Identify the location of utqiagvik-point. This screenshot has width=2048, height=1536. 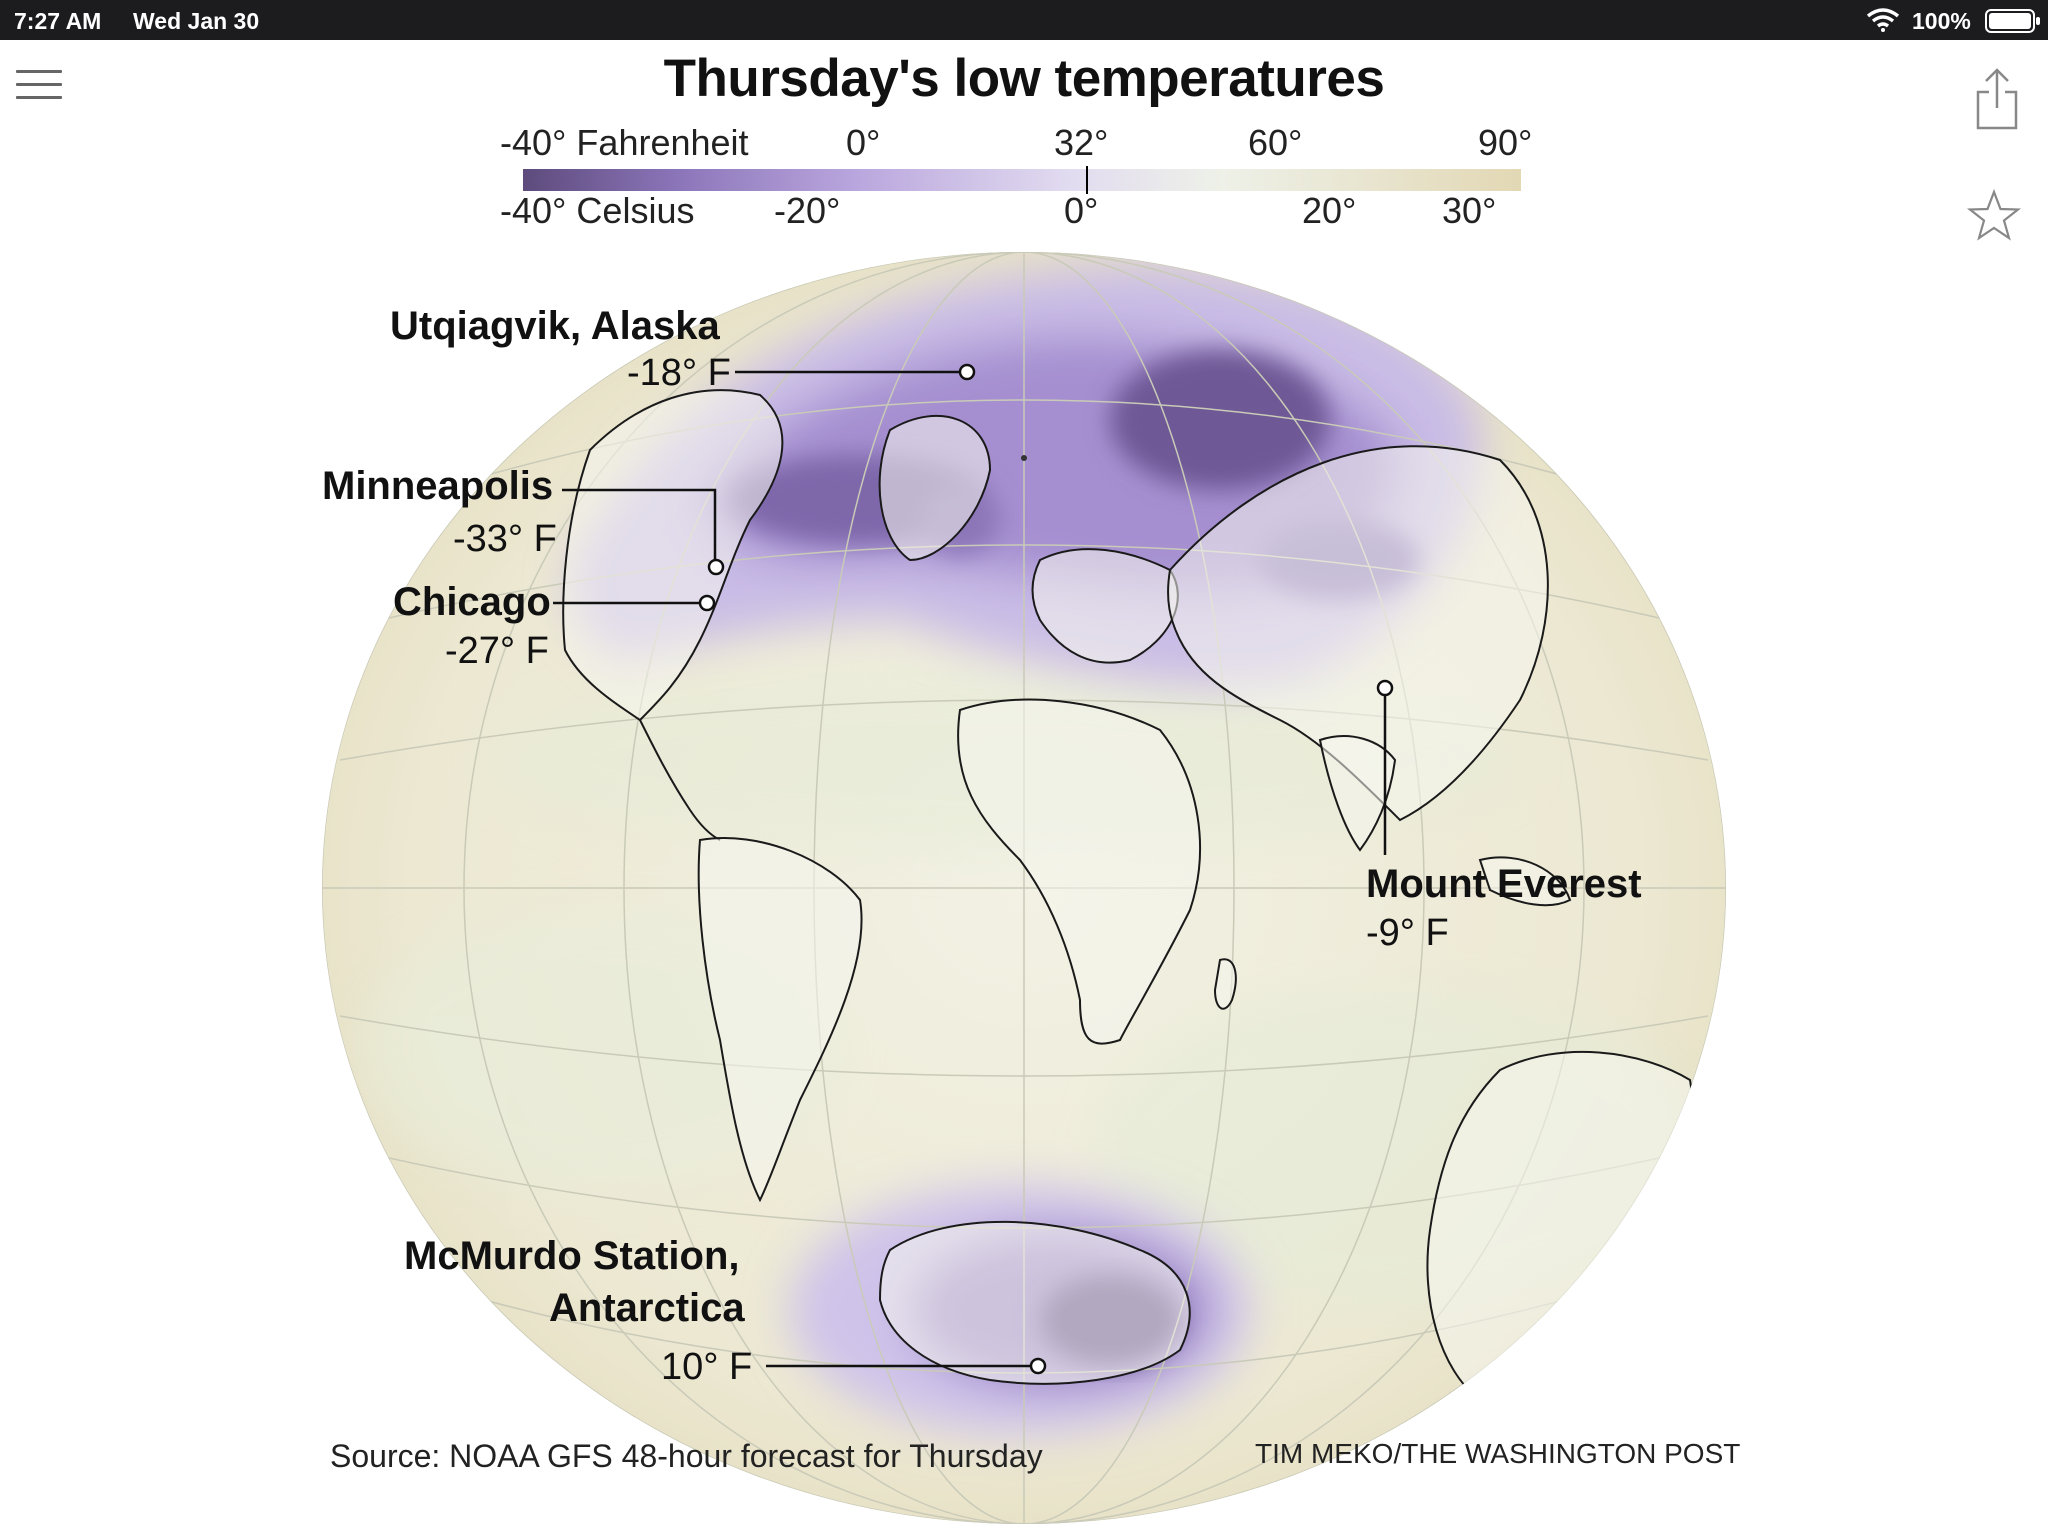
(967, 372).